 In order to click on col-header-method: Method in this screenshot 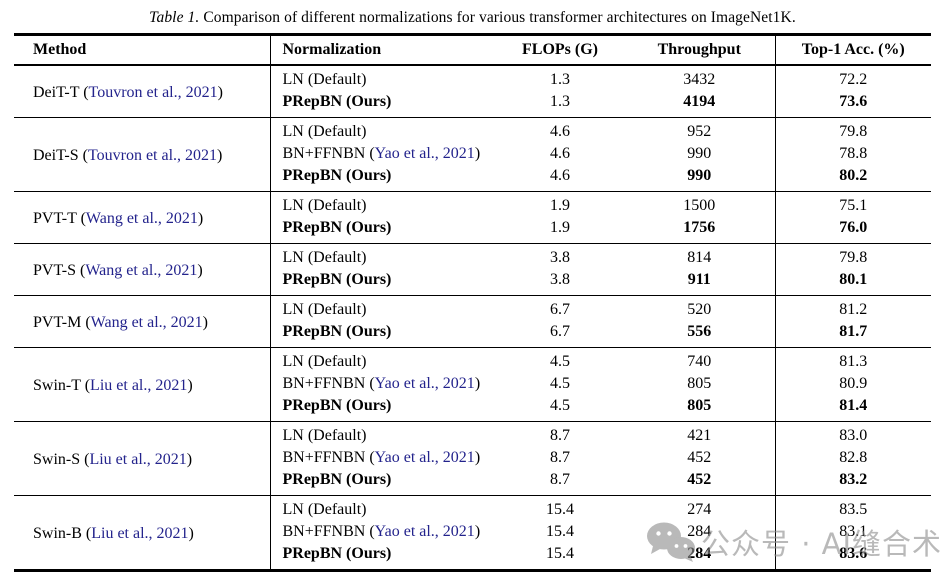, I will do `click(142, 50)`.